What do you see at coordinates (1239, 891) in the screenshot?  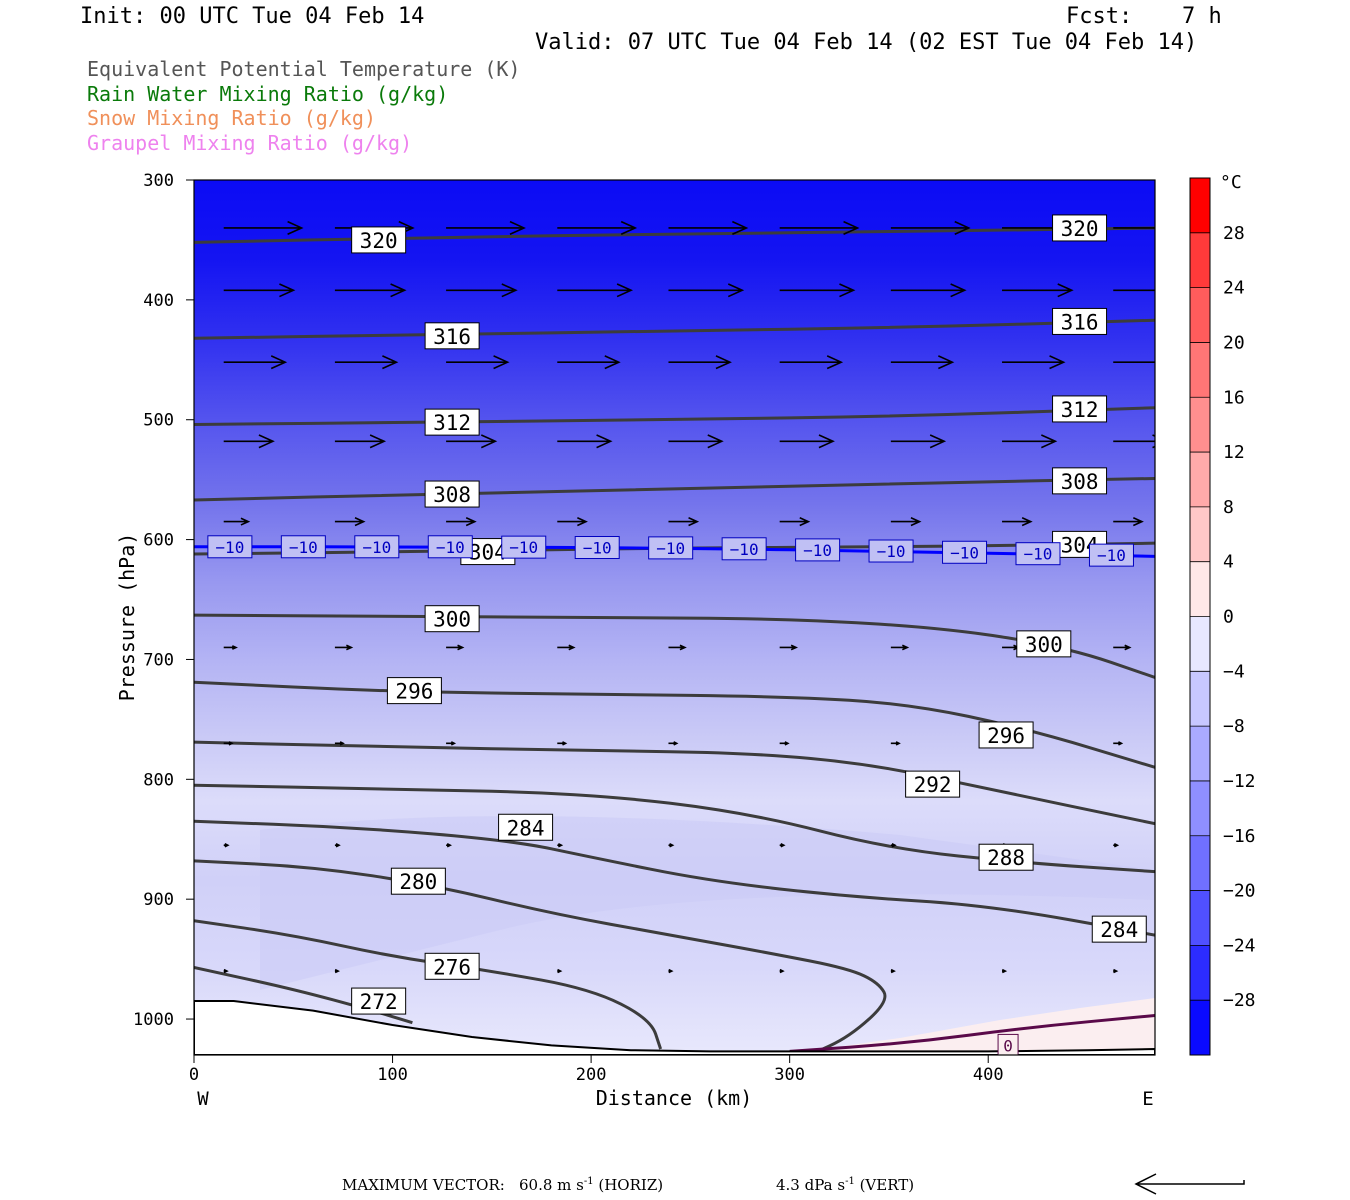 I see `colorbar-tick-label: −20` at bounding box center [1239, 891].